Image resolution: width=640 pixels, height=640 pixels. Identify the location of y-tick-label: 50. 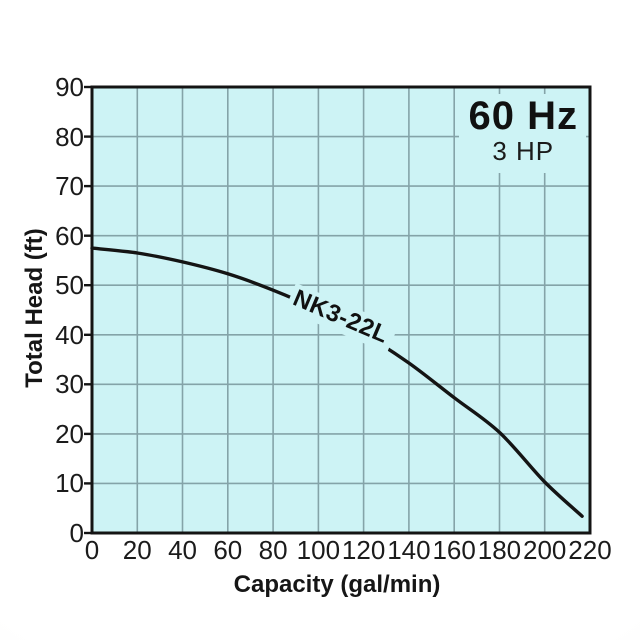
(69, 285).